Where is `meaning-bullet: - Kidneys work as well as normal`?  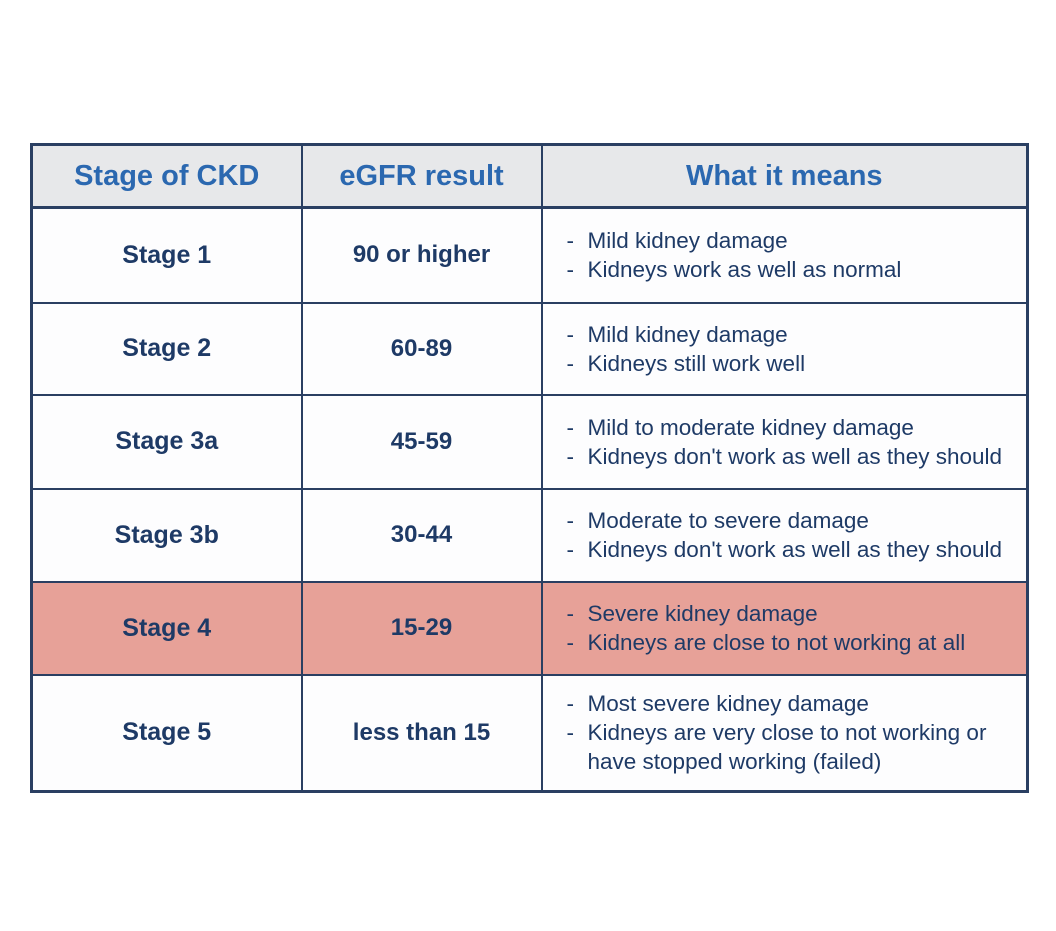
meaning-bullet: - Kidneys work as well as normal is located at coordinates (790, 269).